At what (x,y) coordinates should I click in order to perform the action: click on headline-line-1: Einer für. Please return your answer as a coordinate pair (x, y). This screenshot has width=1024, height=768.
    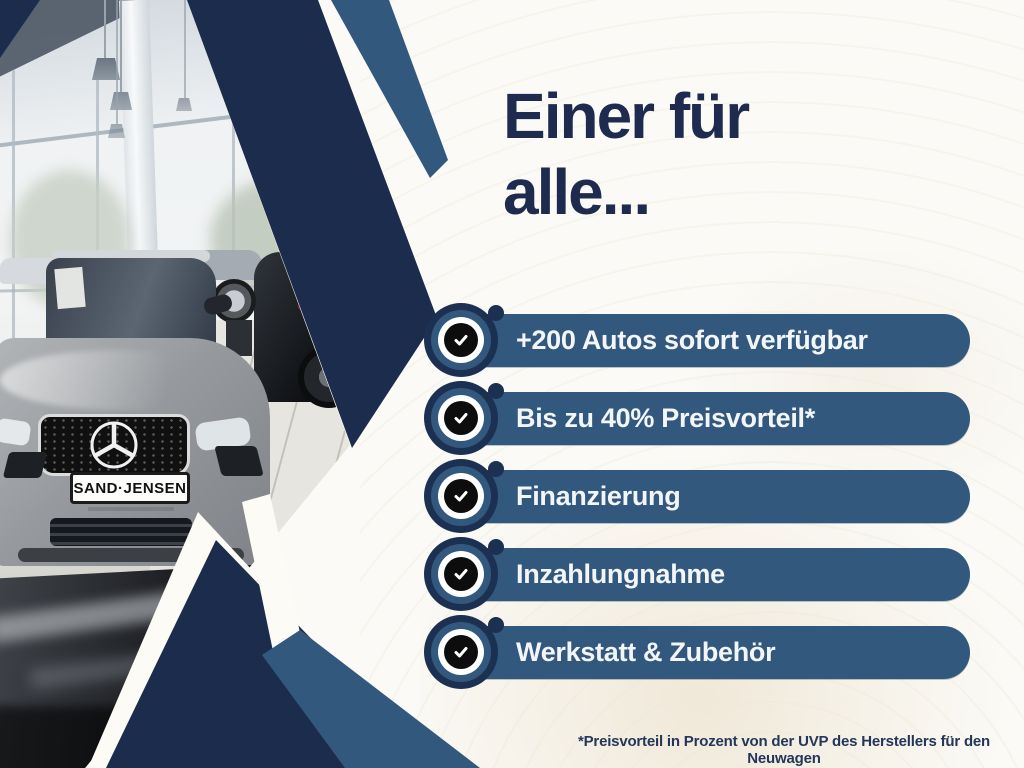
    Looking at the image, I should click on (626, 116).